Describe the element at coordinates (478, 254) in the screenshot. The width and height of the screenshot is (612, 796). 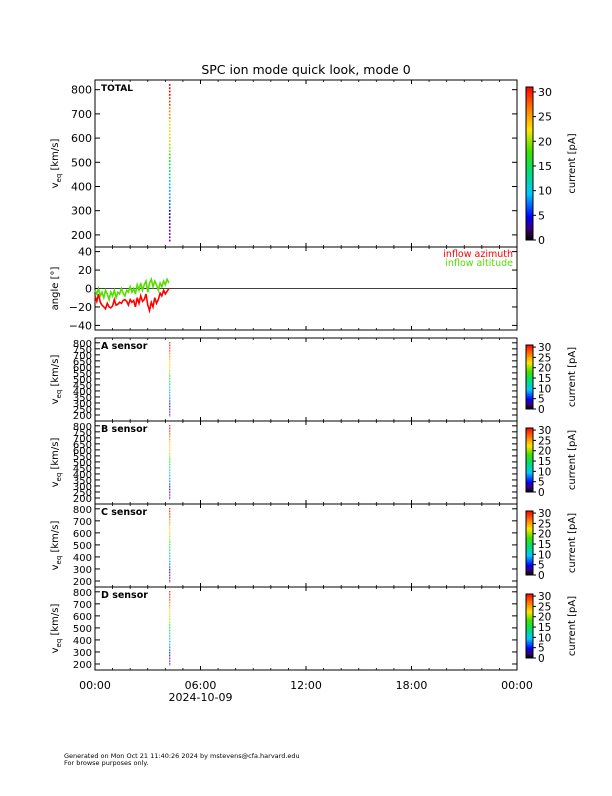
I see `legend-entry: inflow azimuth` at that location.